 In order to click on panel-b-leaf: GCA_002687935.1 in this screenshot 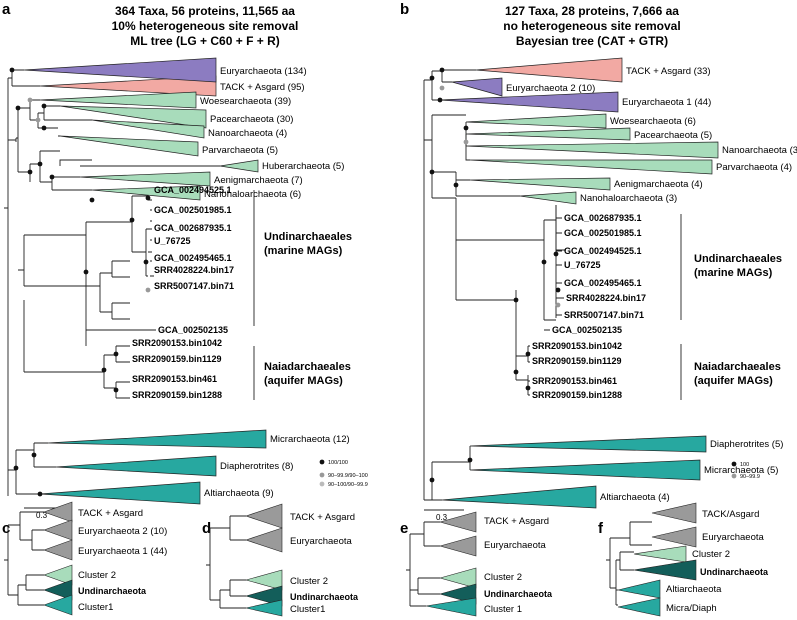, I will do `click(603, 218)`.